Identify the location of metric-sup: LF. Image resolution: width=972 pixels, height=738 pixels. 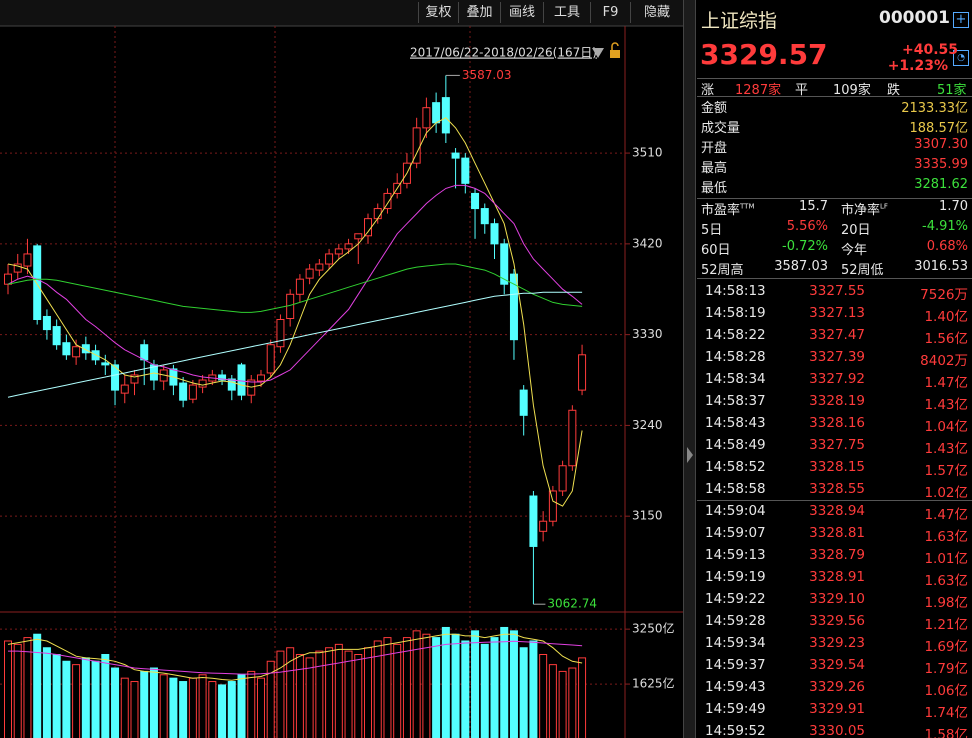
(884, 206).